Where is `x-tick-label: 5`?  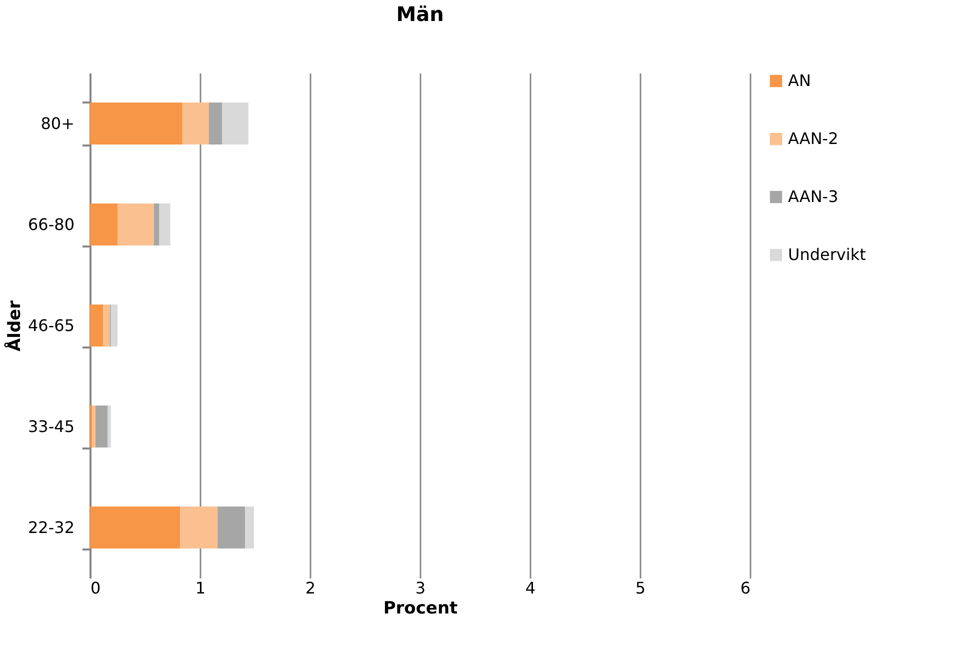 x-tick-label: 5 is located at coordinates (640, 588).